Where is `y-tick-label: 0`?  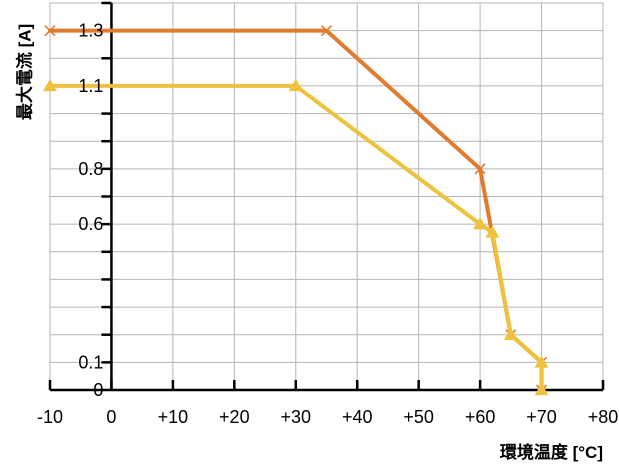 y-tick-label: 0 is located at coordinates (98, 390).